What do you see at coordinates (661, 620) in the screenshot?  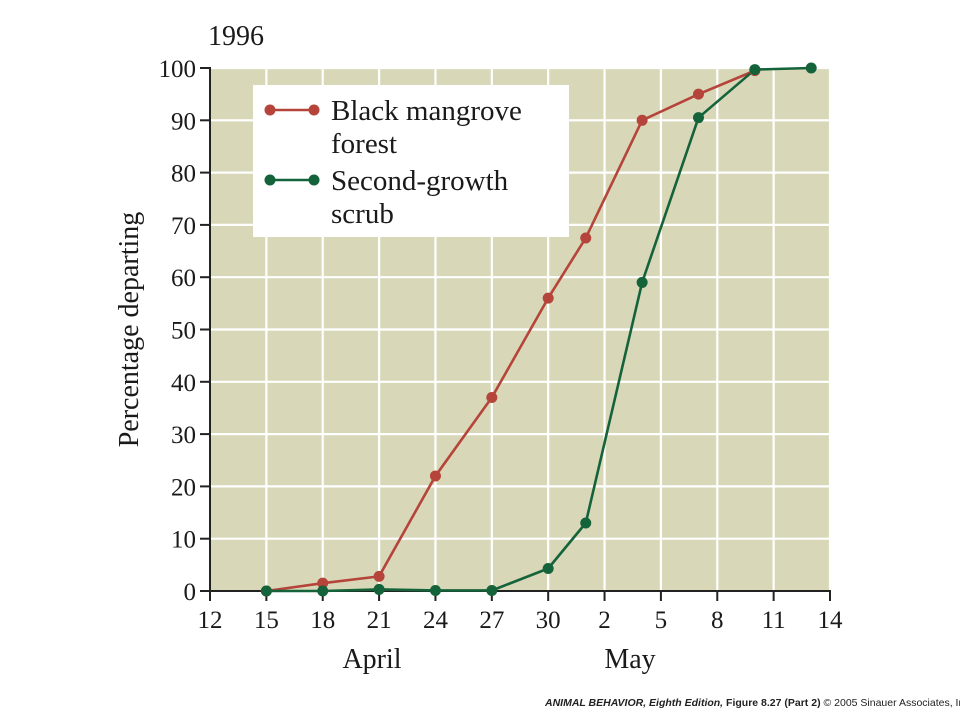 I see `x-tick-label: 5` at bounding box center [661, 620].